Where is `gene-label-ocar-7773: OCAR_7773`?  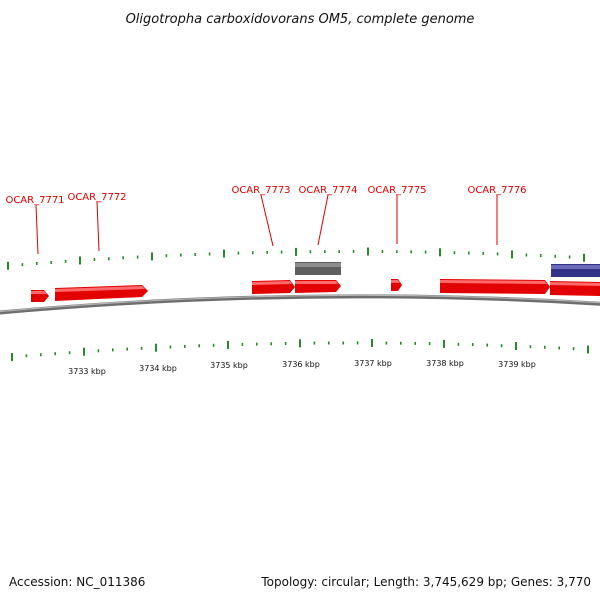 gene-label-ocar-7773: OCAR_7773 is located at coordinates (260, 190).